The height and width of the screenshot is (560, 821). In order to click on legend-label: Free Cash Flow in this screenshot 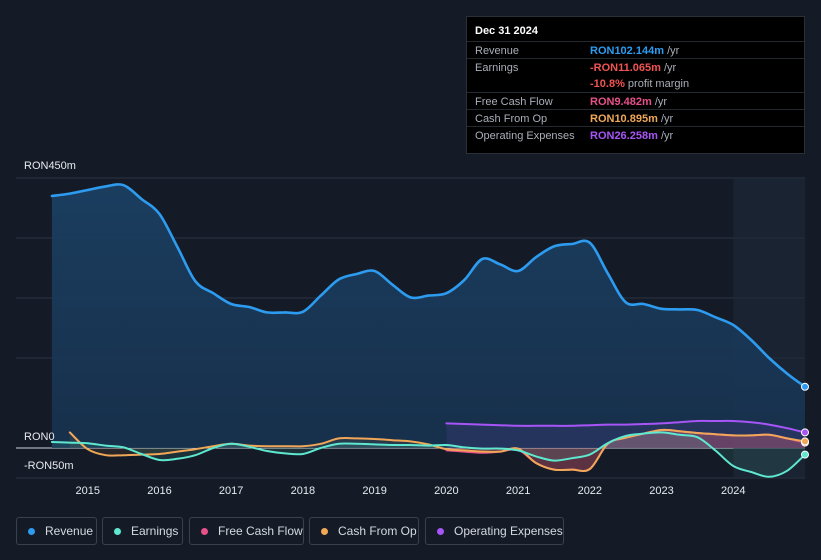, I will do `click(260, 531)`.